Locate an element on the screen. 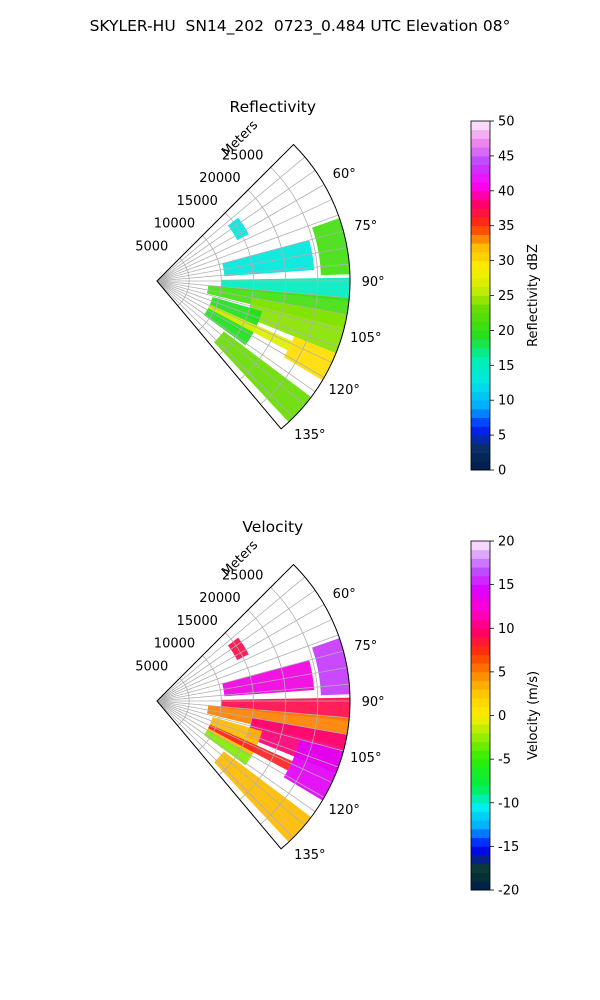 The image size is (600, 1000). range-tick-label: 10000 is located at coordinates (174, 224).